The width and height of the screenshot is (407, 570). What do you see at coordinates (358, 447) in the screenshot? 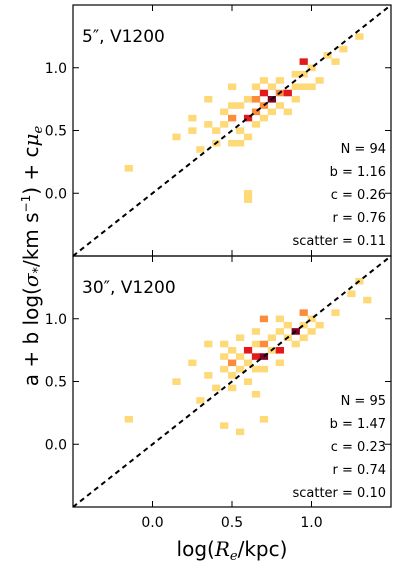
I see `stat-c: c = 0.23` at bounding box center [358, 447].